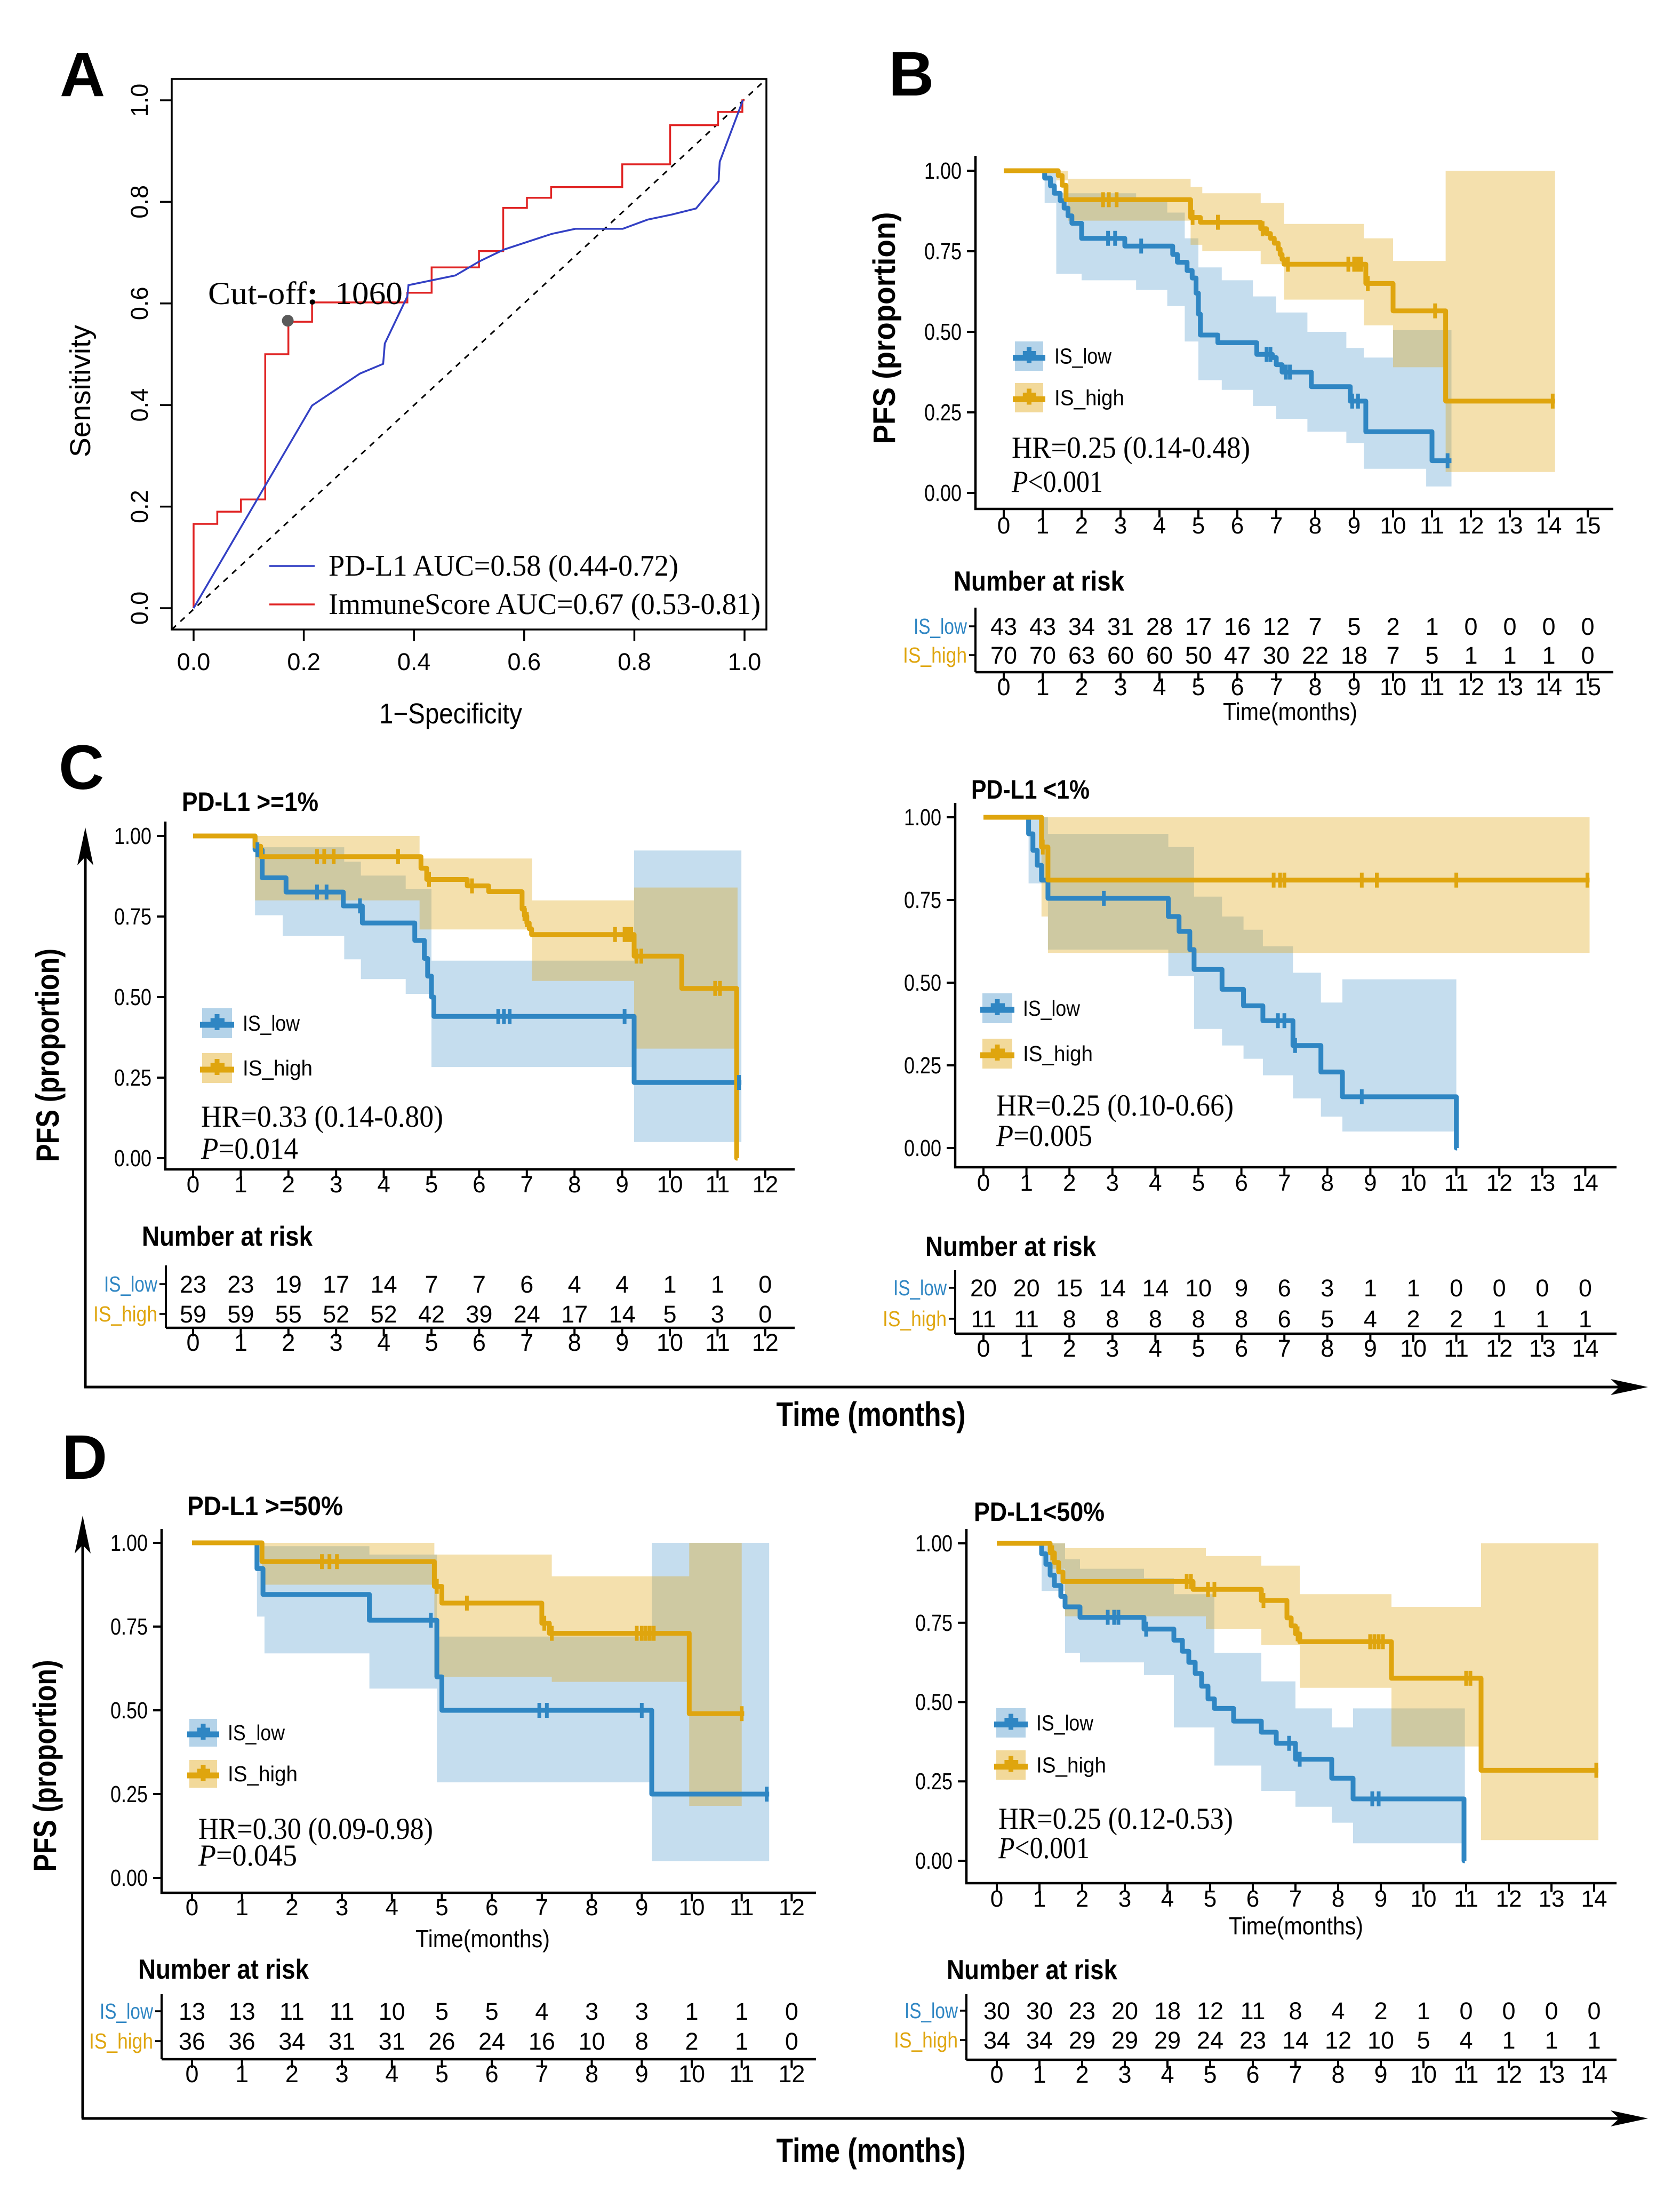 Image resolution: width=1680 pixels, height=2207 pixels. I want to click on svg-text: HR=0.30 (0.09-0.98), so click(315, 1829).